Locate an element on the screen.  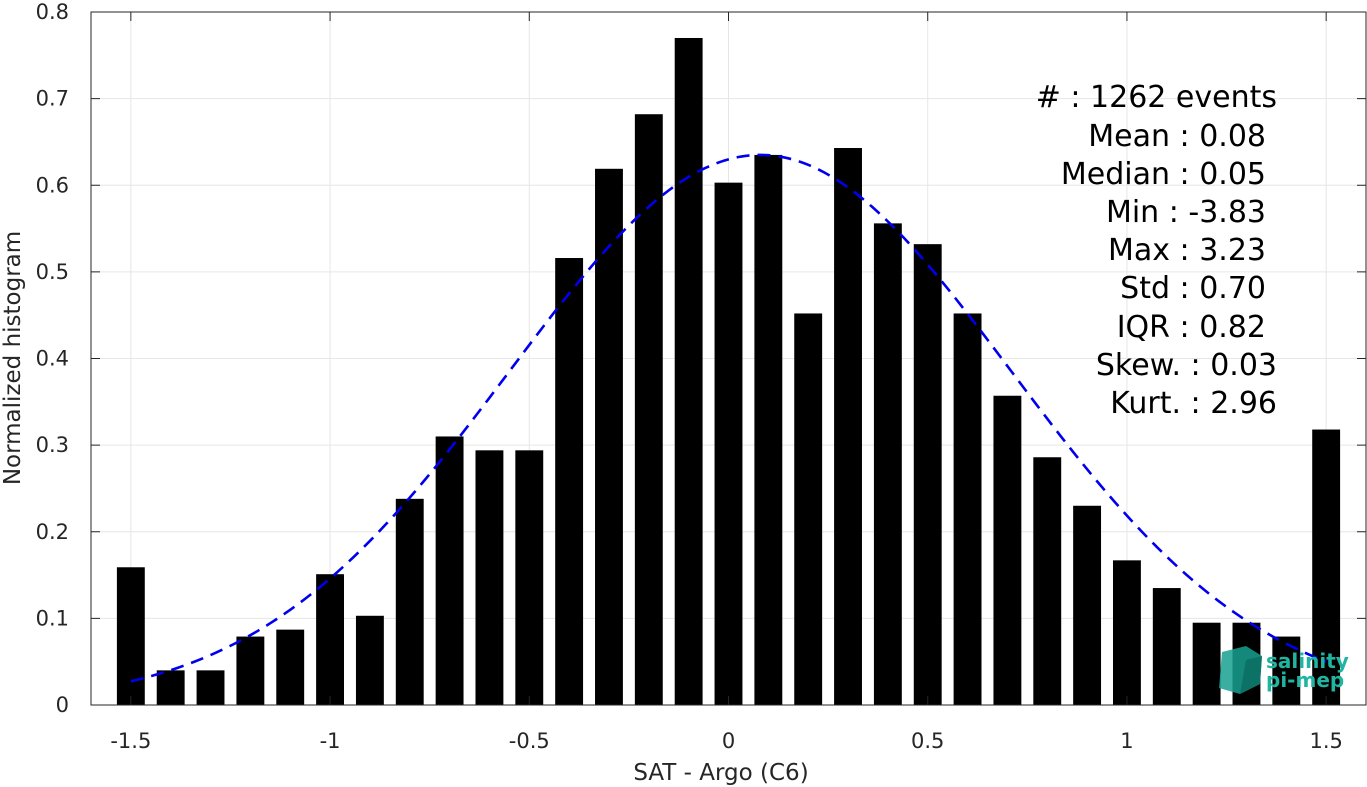
y-tick-label-2: 0.2 is located at coordinates (52, 532).